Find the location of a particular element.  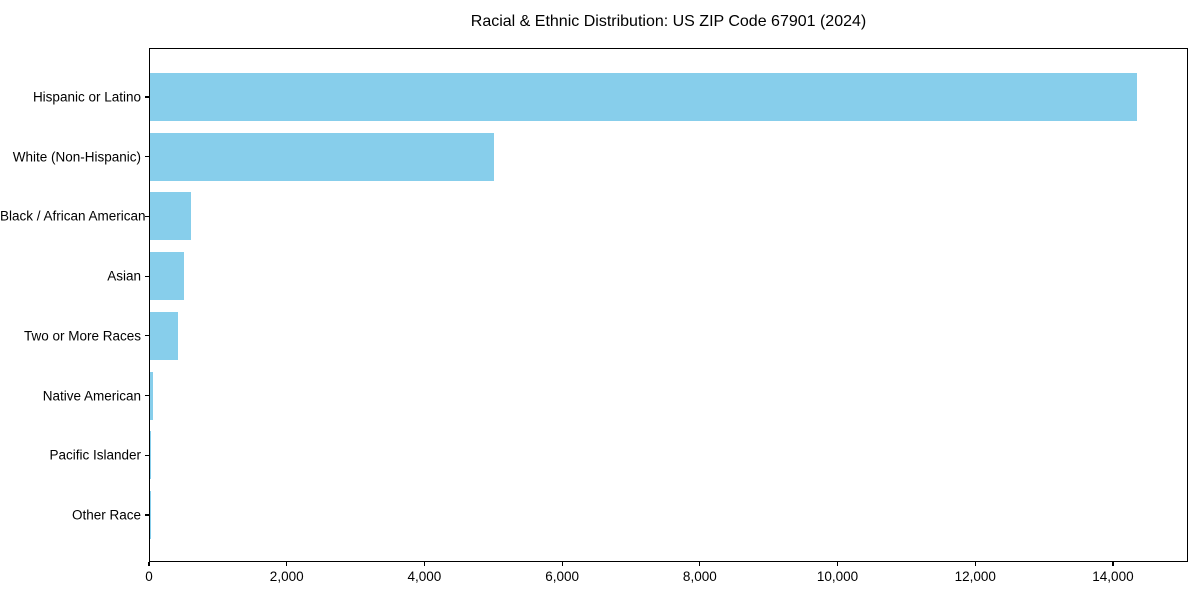

bar-asian is located at coordinates (167, 276).